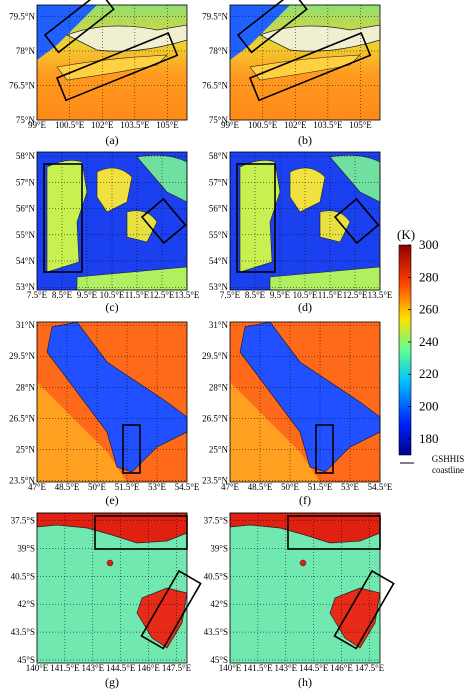  Describe the element at coordinates (429, 373) in the screenshot. I see `colorbar-tick-label: 220` at that location.